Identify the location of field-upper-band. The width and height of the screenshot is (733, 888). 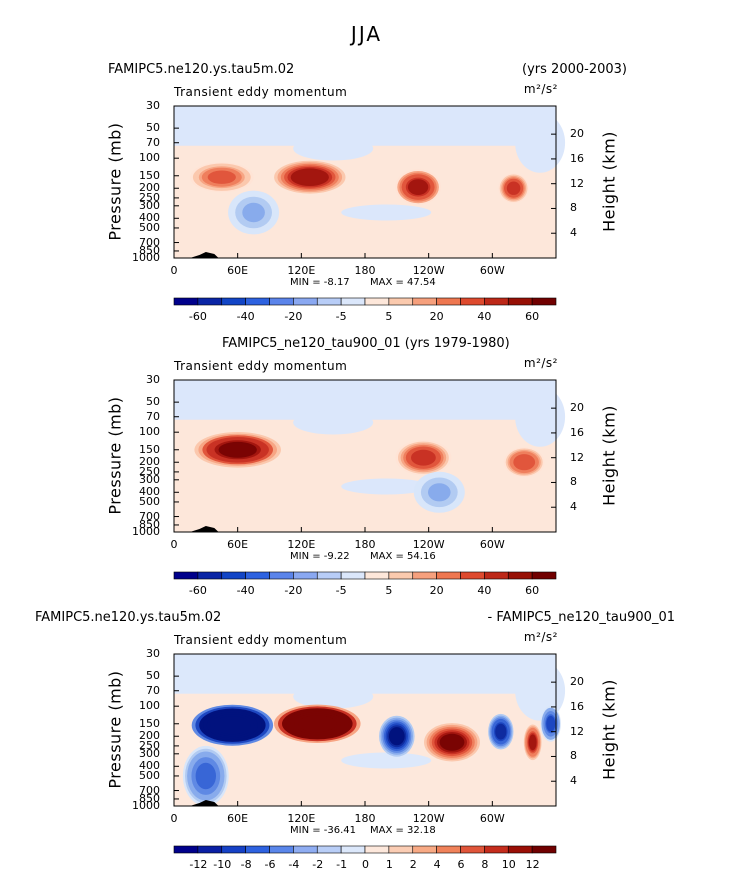
(365, 674).